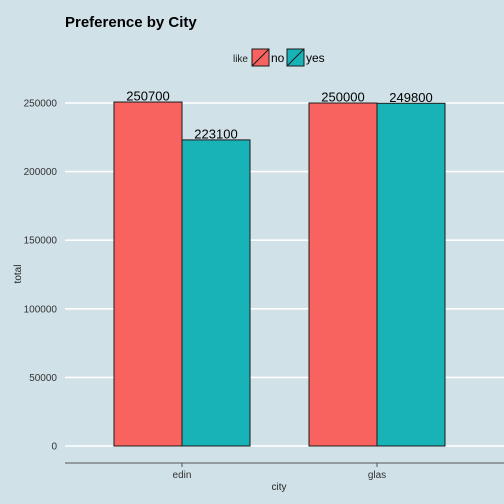 The height and width of the screenshot is (504, 504). What do you see at coordinates (342, 97) in the screenshot?
I see `data-label-glas-no: 250000` at bounding box center [342, 97].